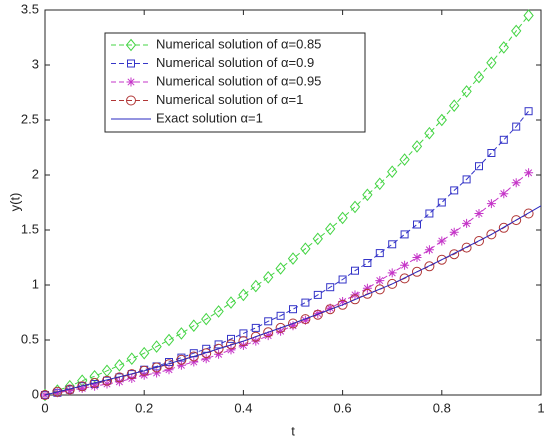 This screenshot has height=448, width=550. Describe the element at coordinates (229, 99) in the screenshot. I see `legend-label: Numerical solution of α=1` at that location.